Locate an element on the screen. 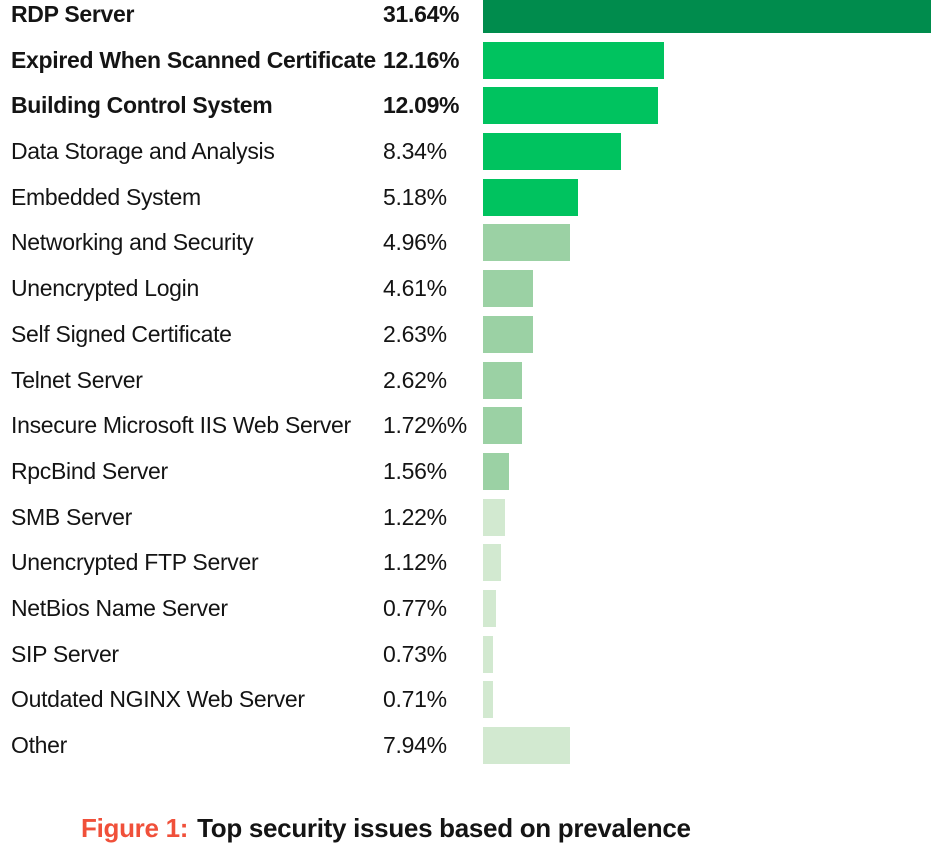 Image resolution: width=938 pixels, height=844 pixels. chart-row: RpcBind Server 1.56% is located at coordinates (469, 475).